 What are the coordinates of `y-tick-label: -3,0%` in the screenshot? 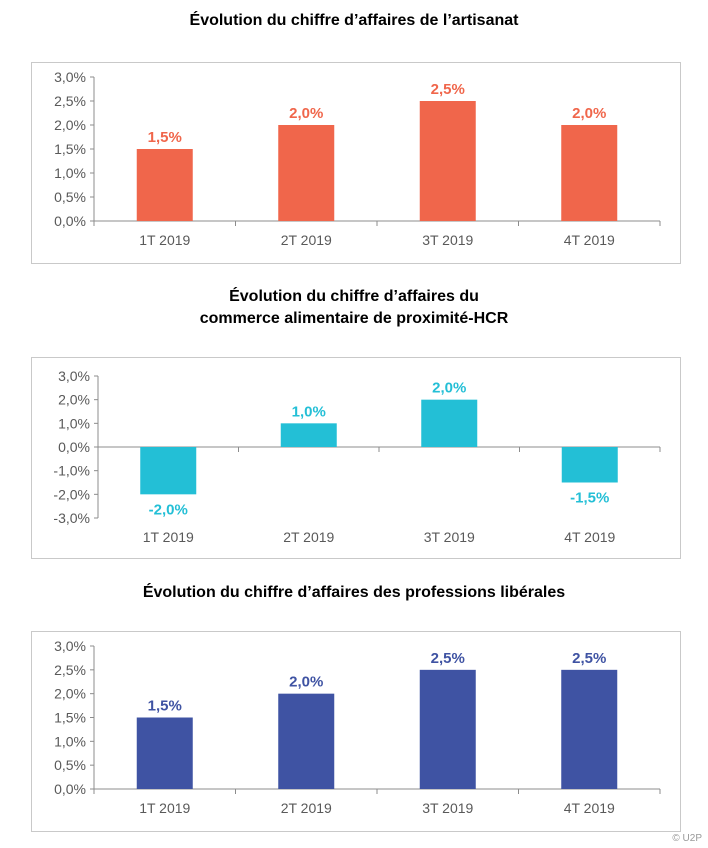 It's located at (71, 518).